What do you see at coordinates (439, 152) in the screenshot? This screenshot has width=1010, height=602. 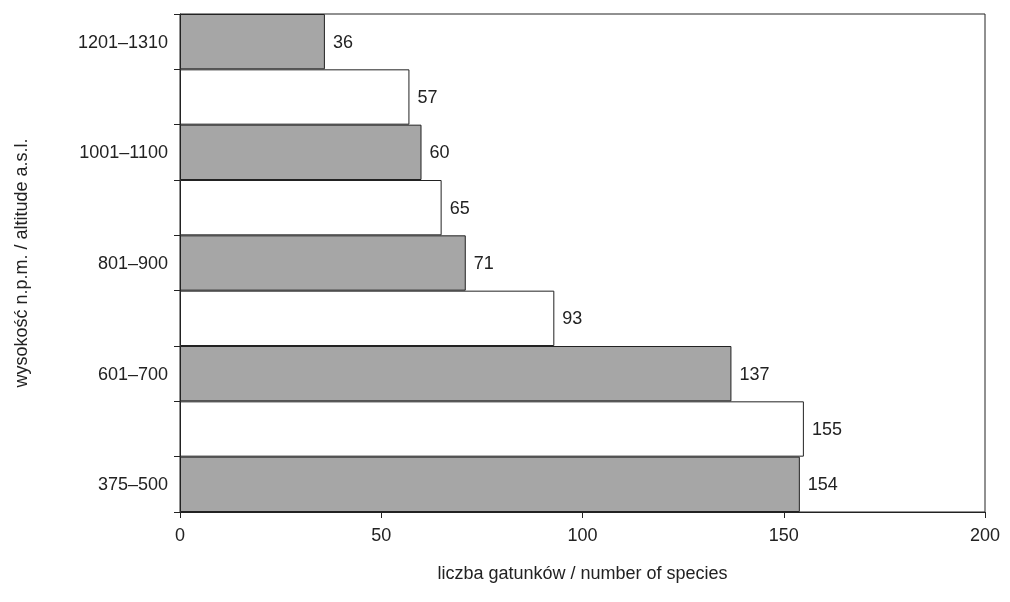 I see `data-label: 60` at bounding box center [439, 152].